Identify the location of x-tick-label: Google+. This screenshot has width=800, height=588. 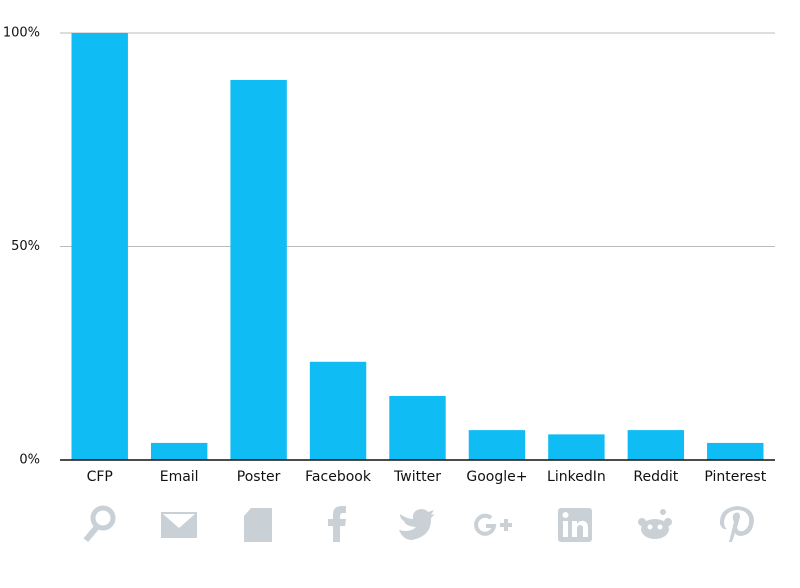
(496, 477).